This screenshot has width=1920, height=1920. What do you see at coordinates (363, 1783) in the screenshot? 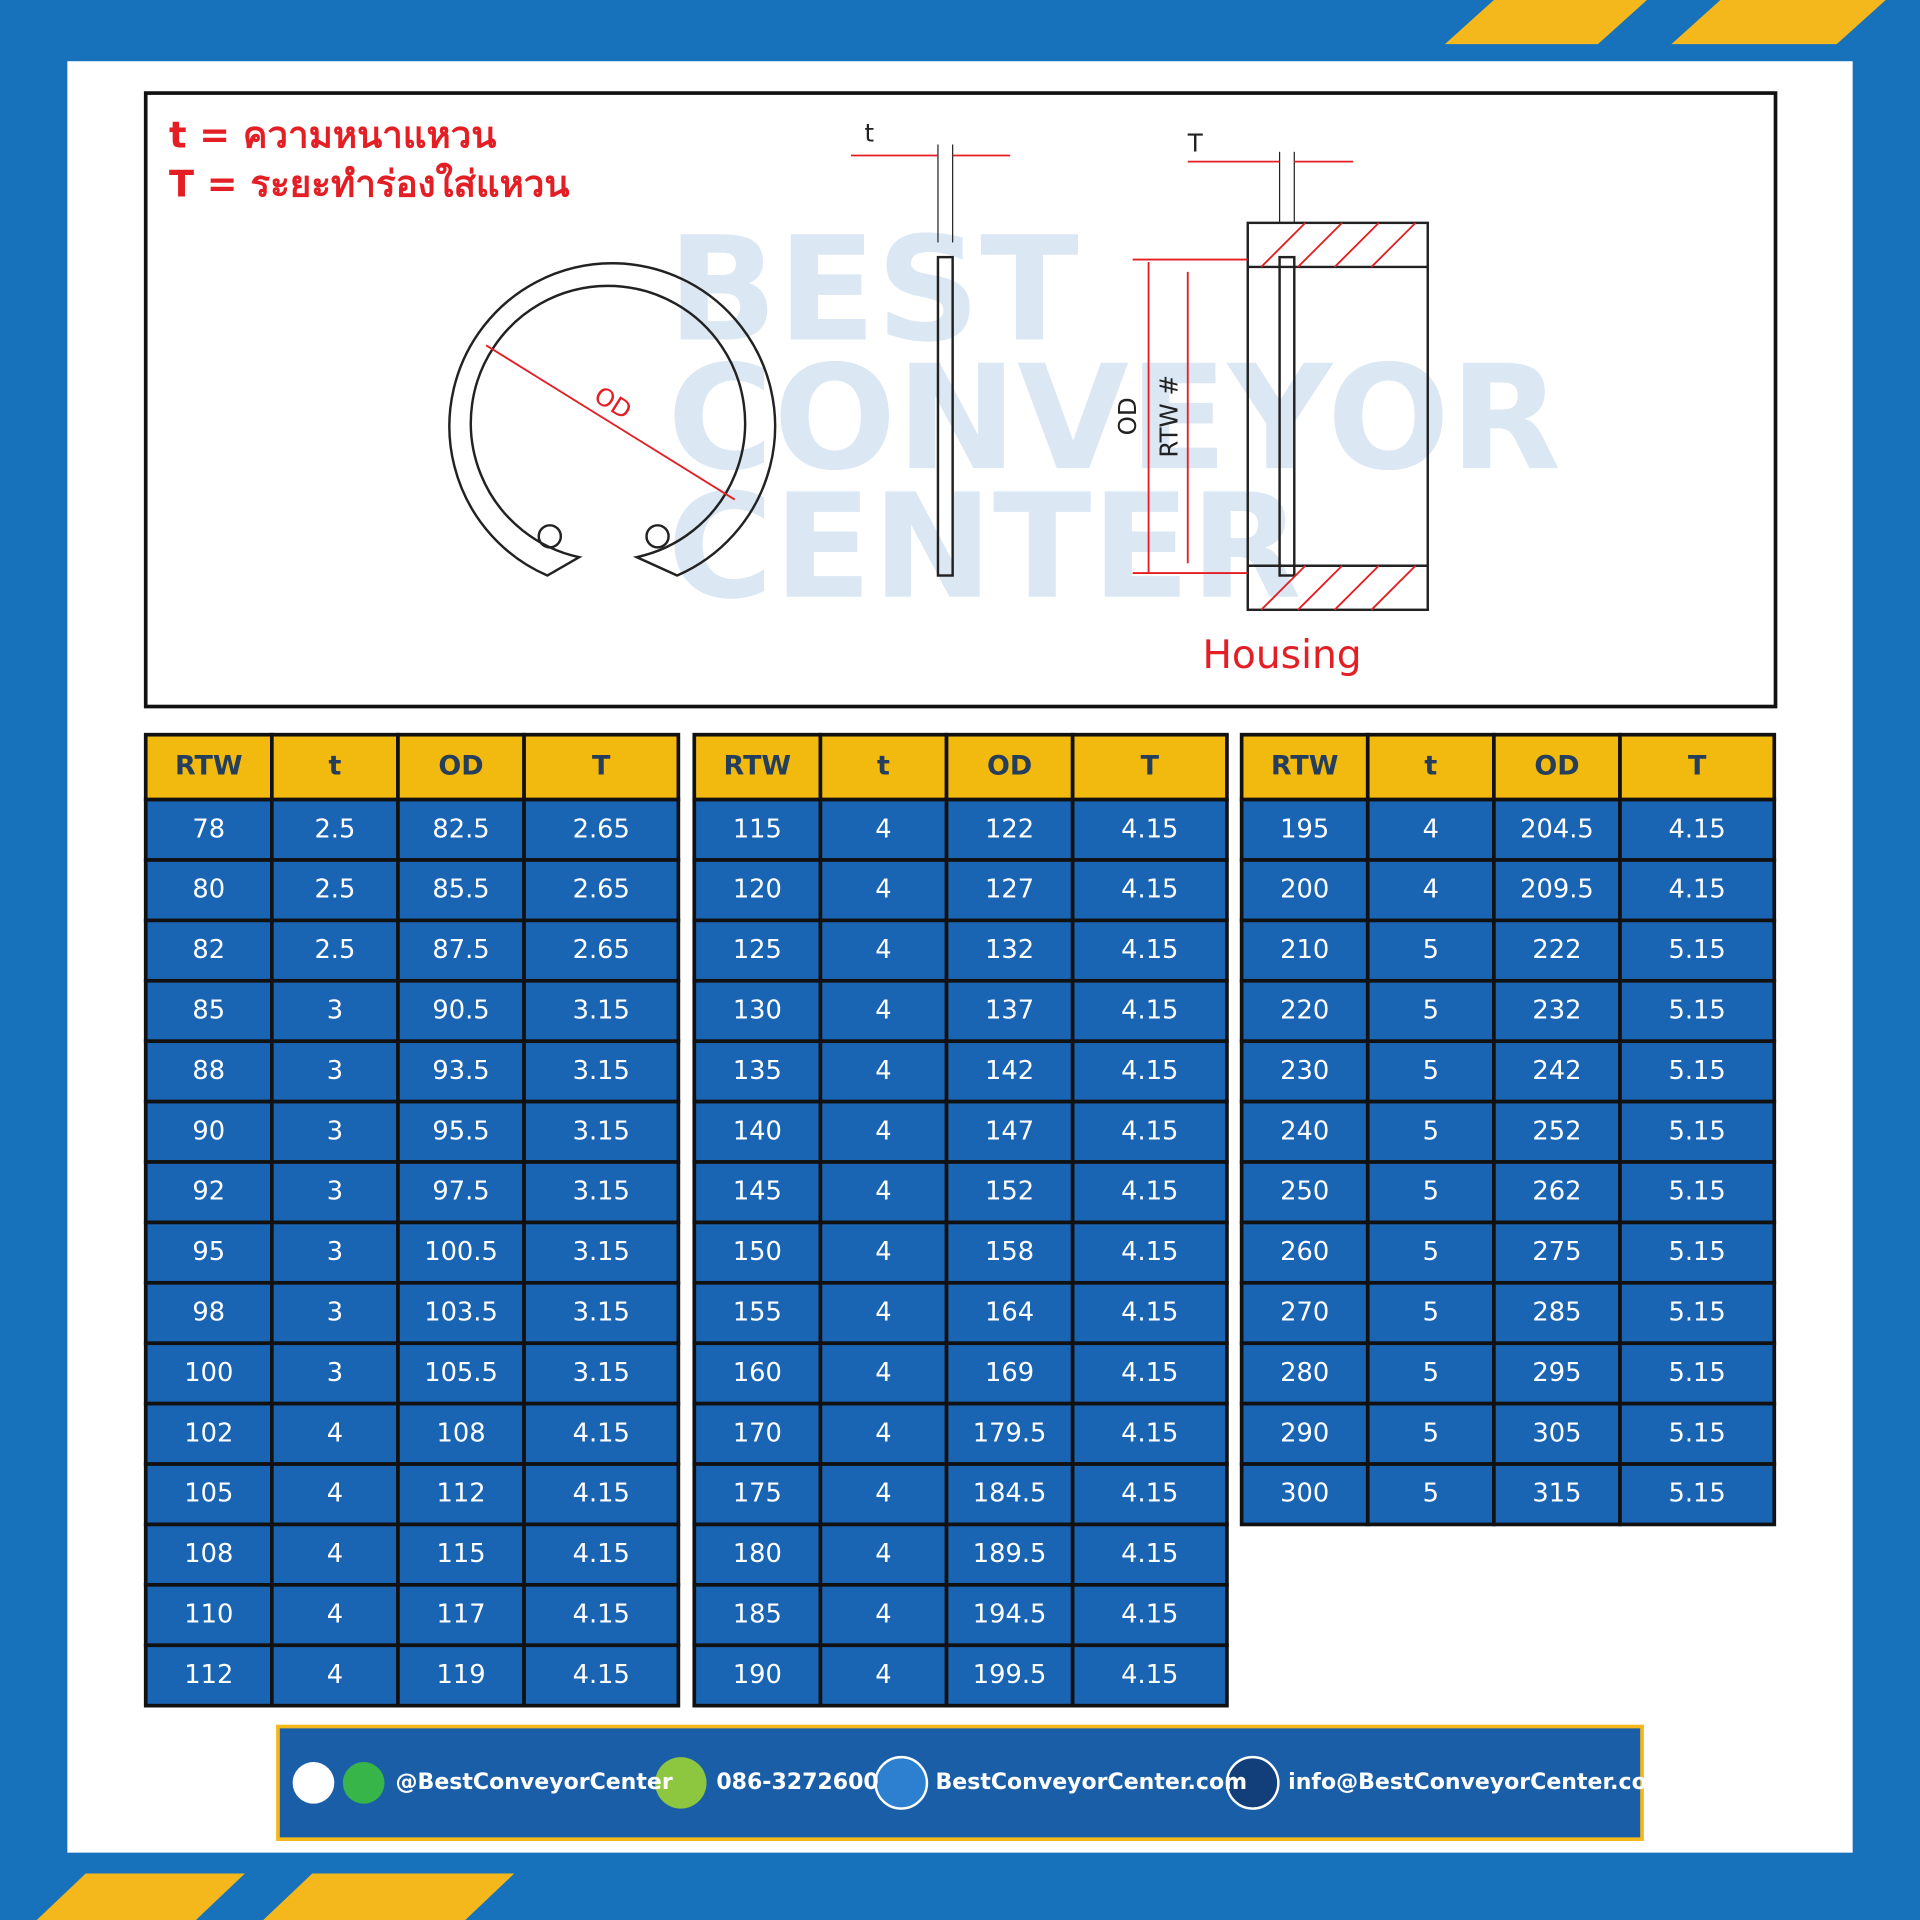
I see `line-icon` at bounding box center [363, 1783].